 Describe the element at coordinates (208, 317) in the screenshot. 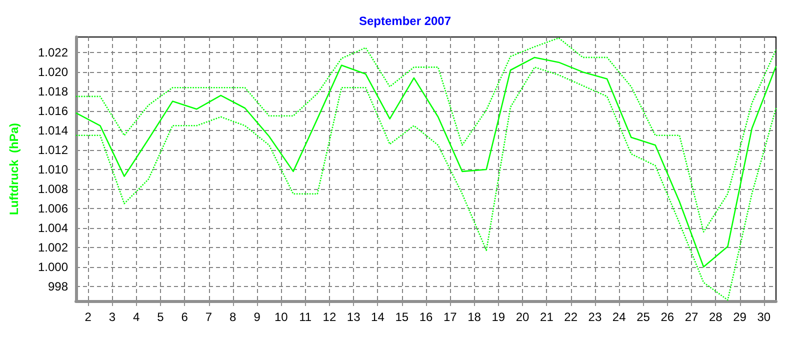

I see `x-tick-label: 7` at that location.